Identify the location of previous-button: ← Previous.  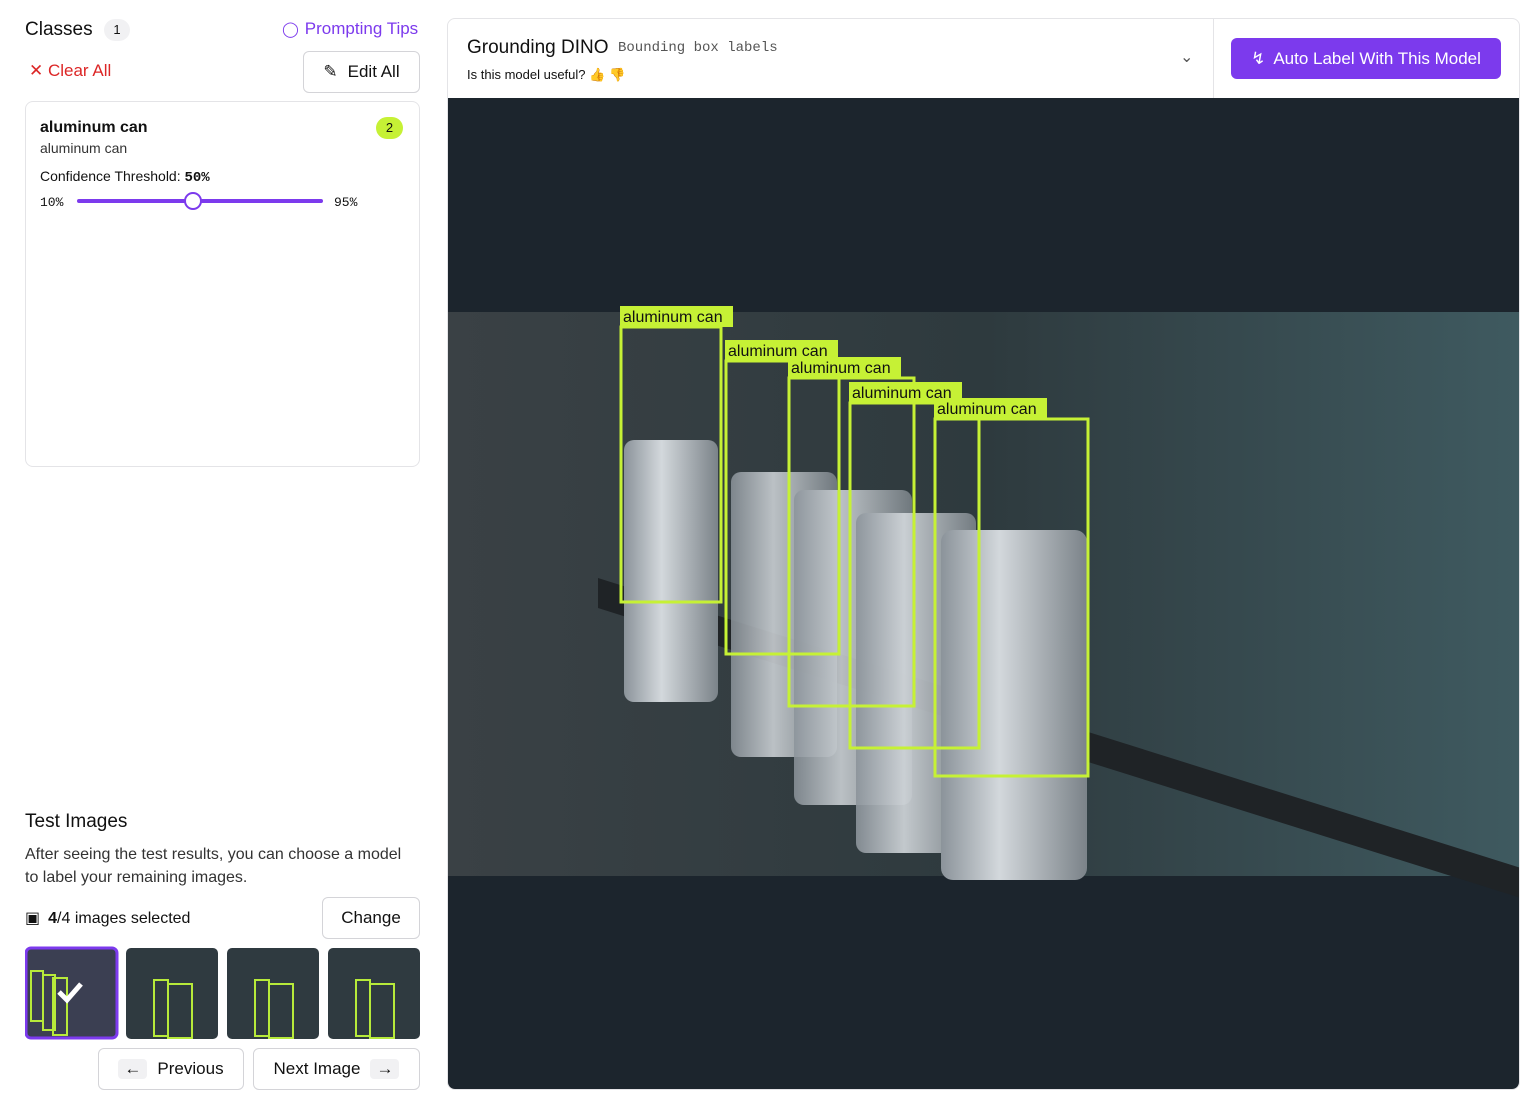
(171, 1069).